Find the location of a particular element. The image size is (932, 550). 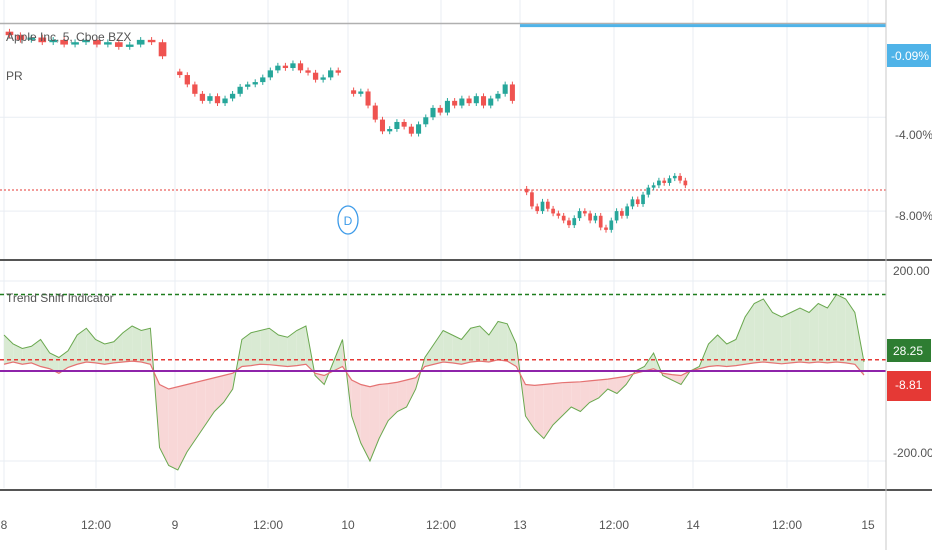

oscillator-axis: 200.00 28.25 -8.81 -200.00 is located at coordinates (909, 362).